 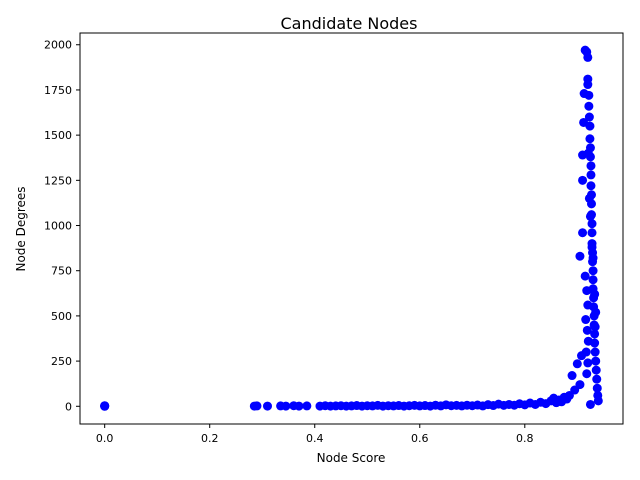 I want to click on x-tick-label: 0.2, so click(x=210, y=438).